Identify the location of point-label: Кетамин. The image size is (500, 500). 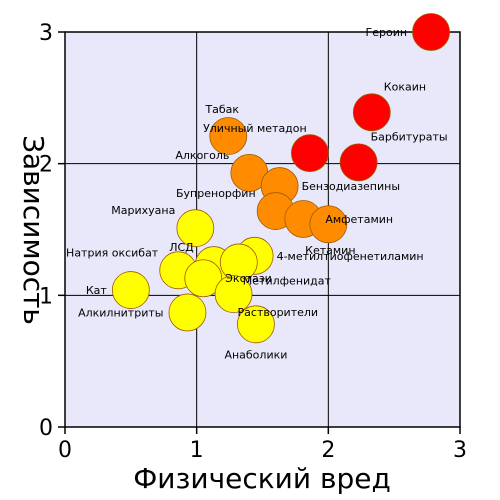
(330, 250).